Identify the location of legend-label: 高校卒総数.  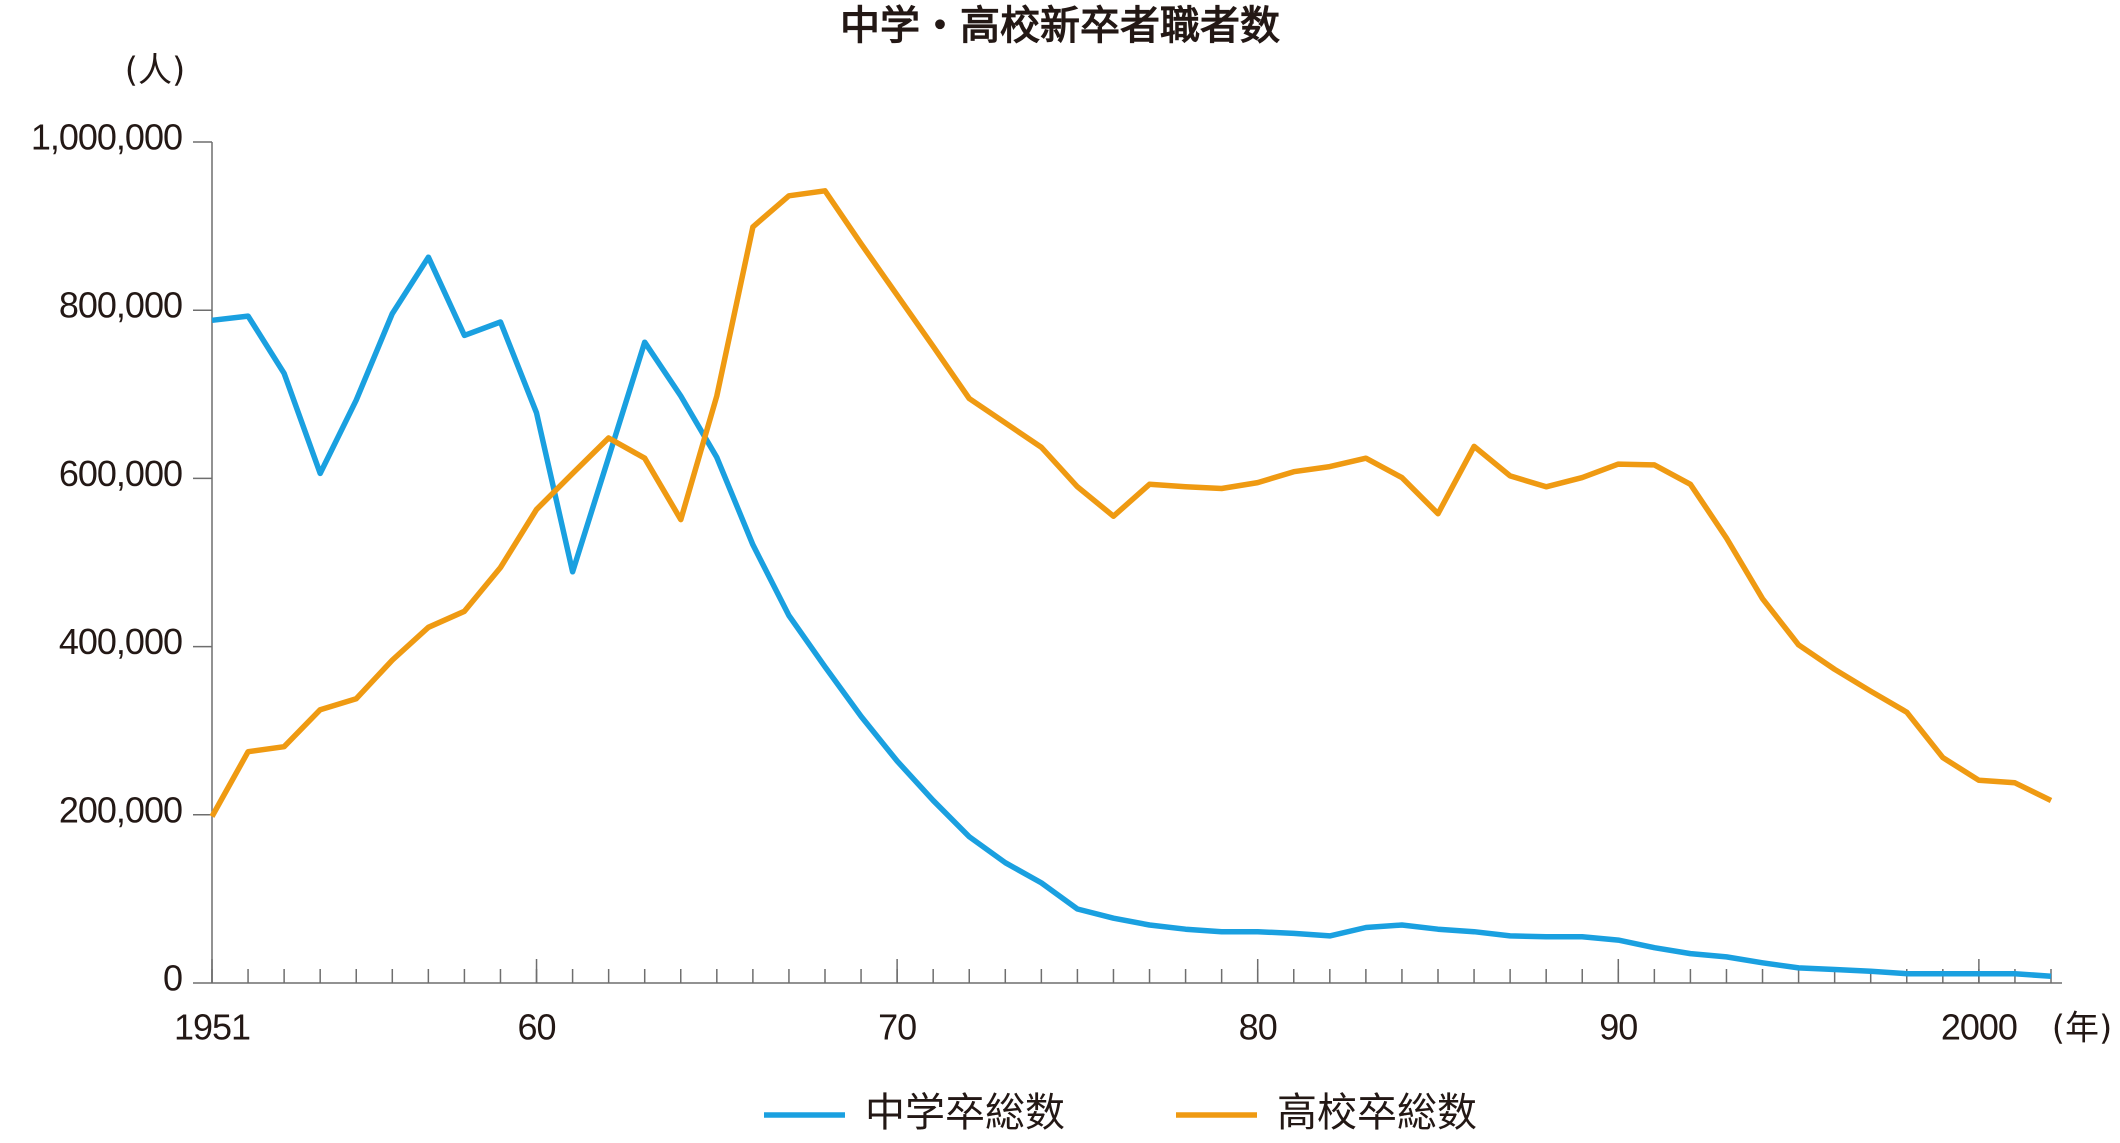
(1377, 1113).